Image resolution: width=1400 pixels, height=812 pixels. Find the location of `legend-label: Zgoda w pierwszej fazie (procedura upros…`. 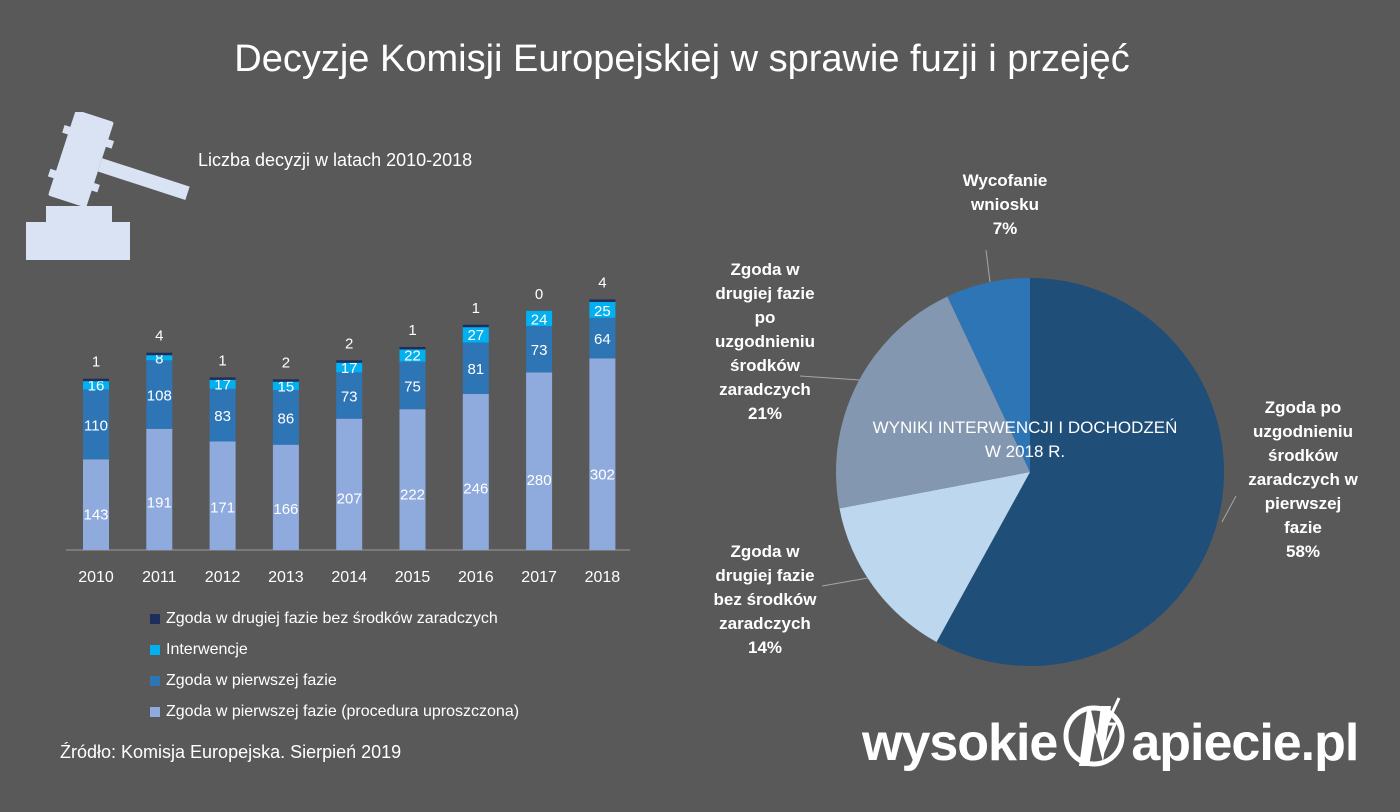

legend-label: Zgoda w pierwszej fazie (procedura upros… is located at coordinates (343, 711).